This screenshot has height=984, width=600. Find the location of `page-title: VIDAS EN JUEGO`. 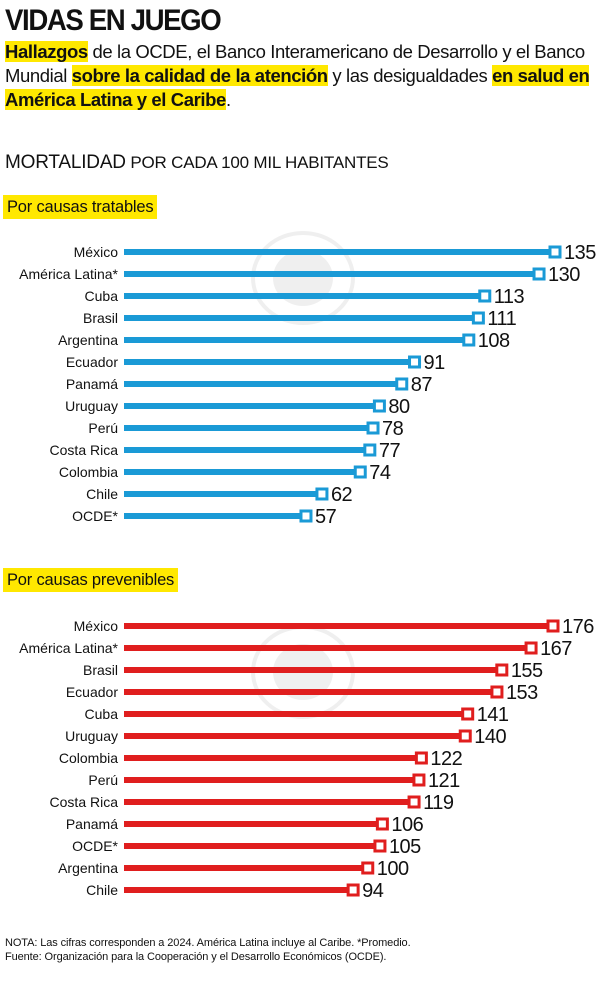

page-title: VIDAS EN JUEGO is located at coordinates (113, 20).